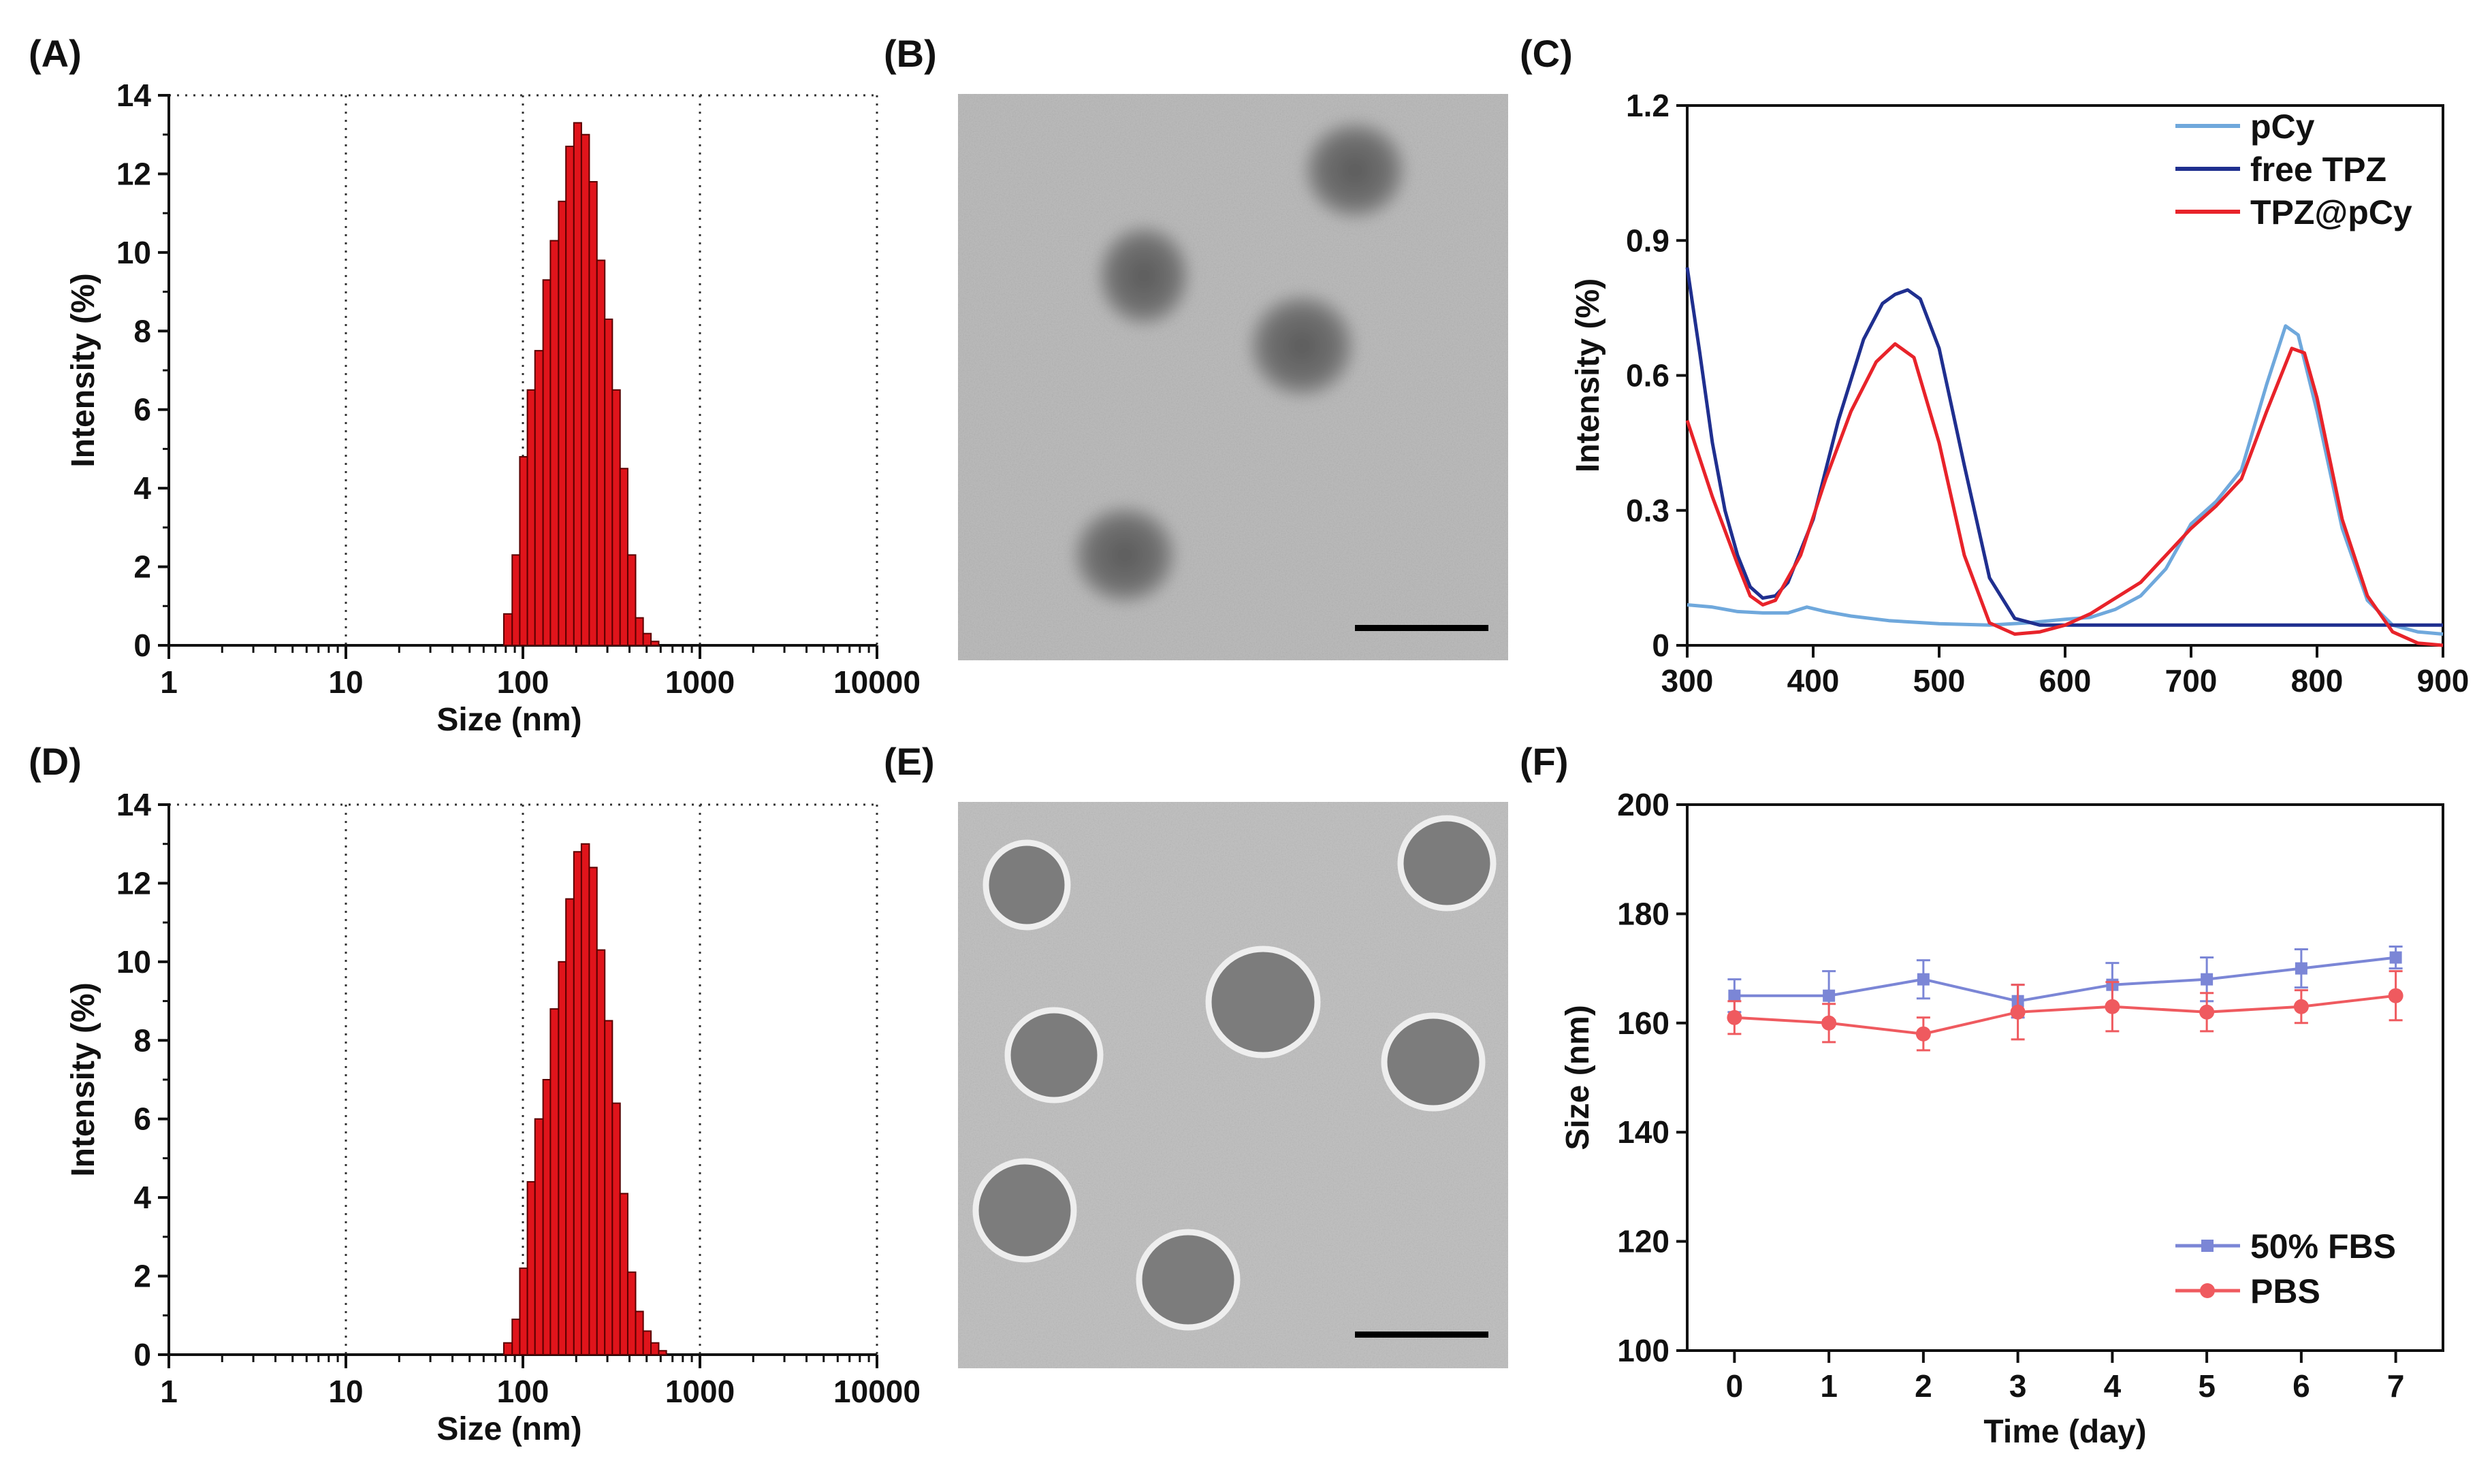  I want to click on y-tick-label: 120, so click(1644, 1241).